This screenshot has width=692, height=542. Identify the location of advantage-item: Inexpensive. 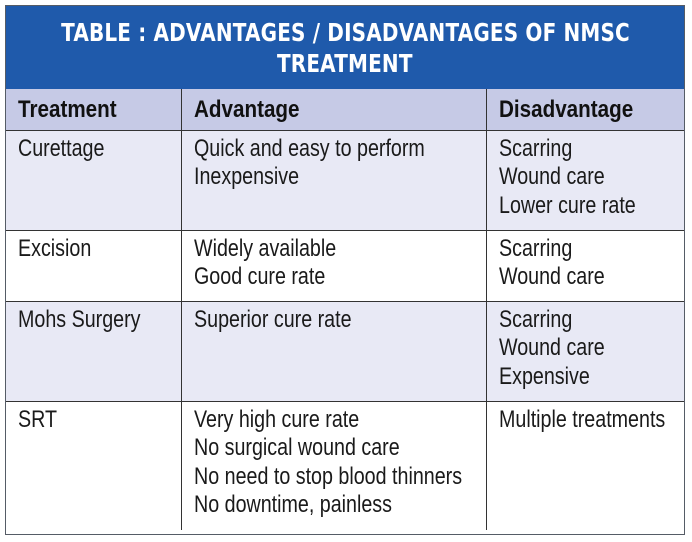
(246, 177).